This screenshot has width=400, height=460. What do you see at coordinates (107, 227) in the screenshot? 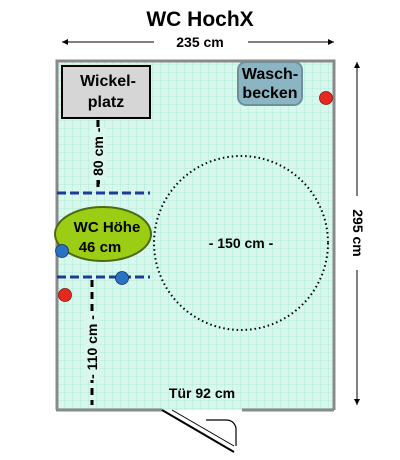
I see `toilet-label-line1: WC Höhe` at bounding box center [107, 227].